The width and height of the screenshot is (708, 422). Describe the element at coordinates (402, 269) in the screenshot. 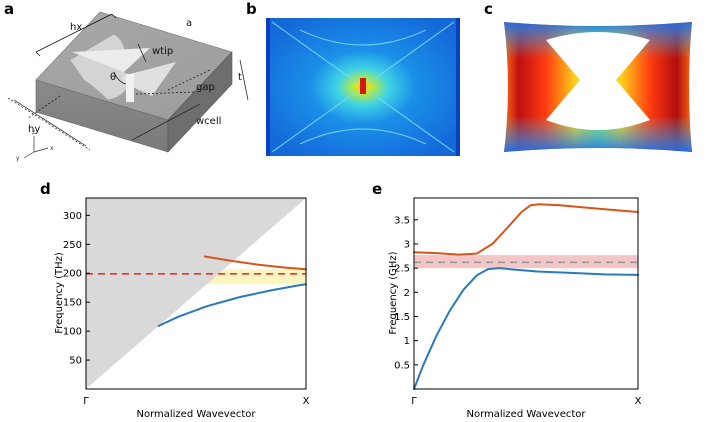

I see `chart-e-ytick-label: 2.5` at that location.